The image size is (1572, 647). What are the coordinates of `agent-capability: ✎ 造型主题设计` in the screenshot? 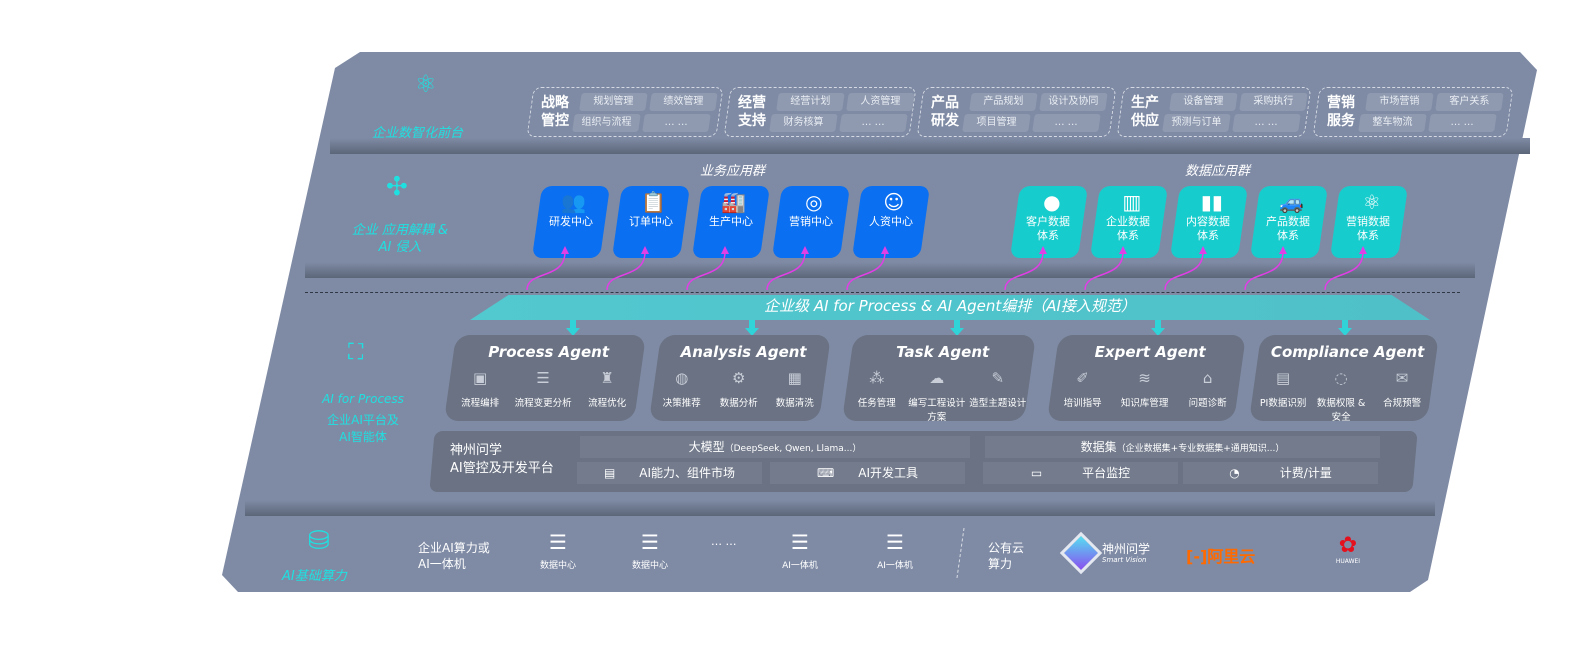 It's located at (998, 389).